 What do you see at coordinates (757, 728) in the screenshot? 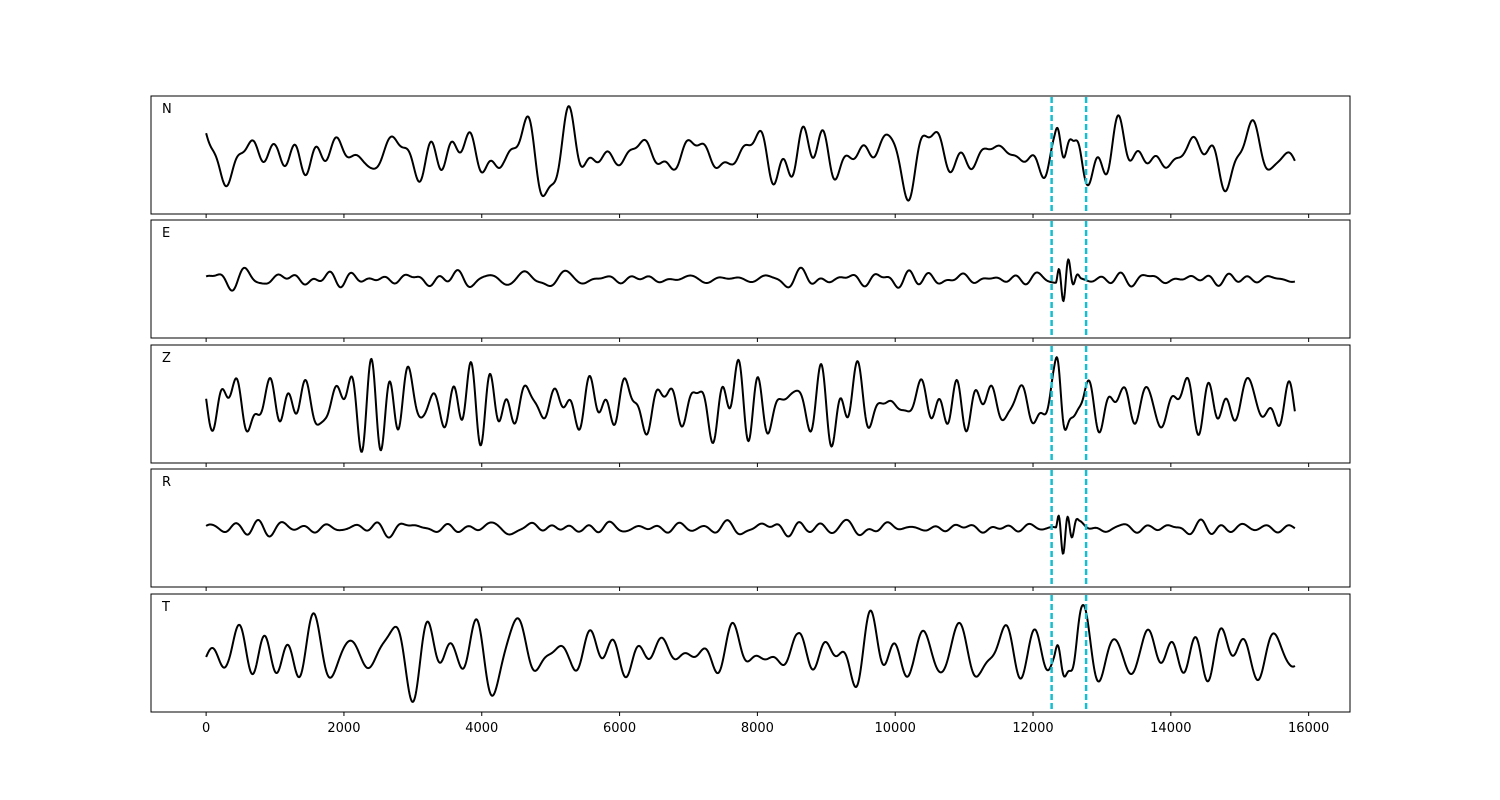
I see `x-tick-label: 8000` at bounding box center [757, 728].